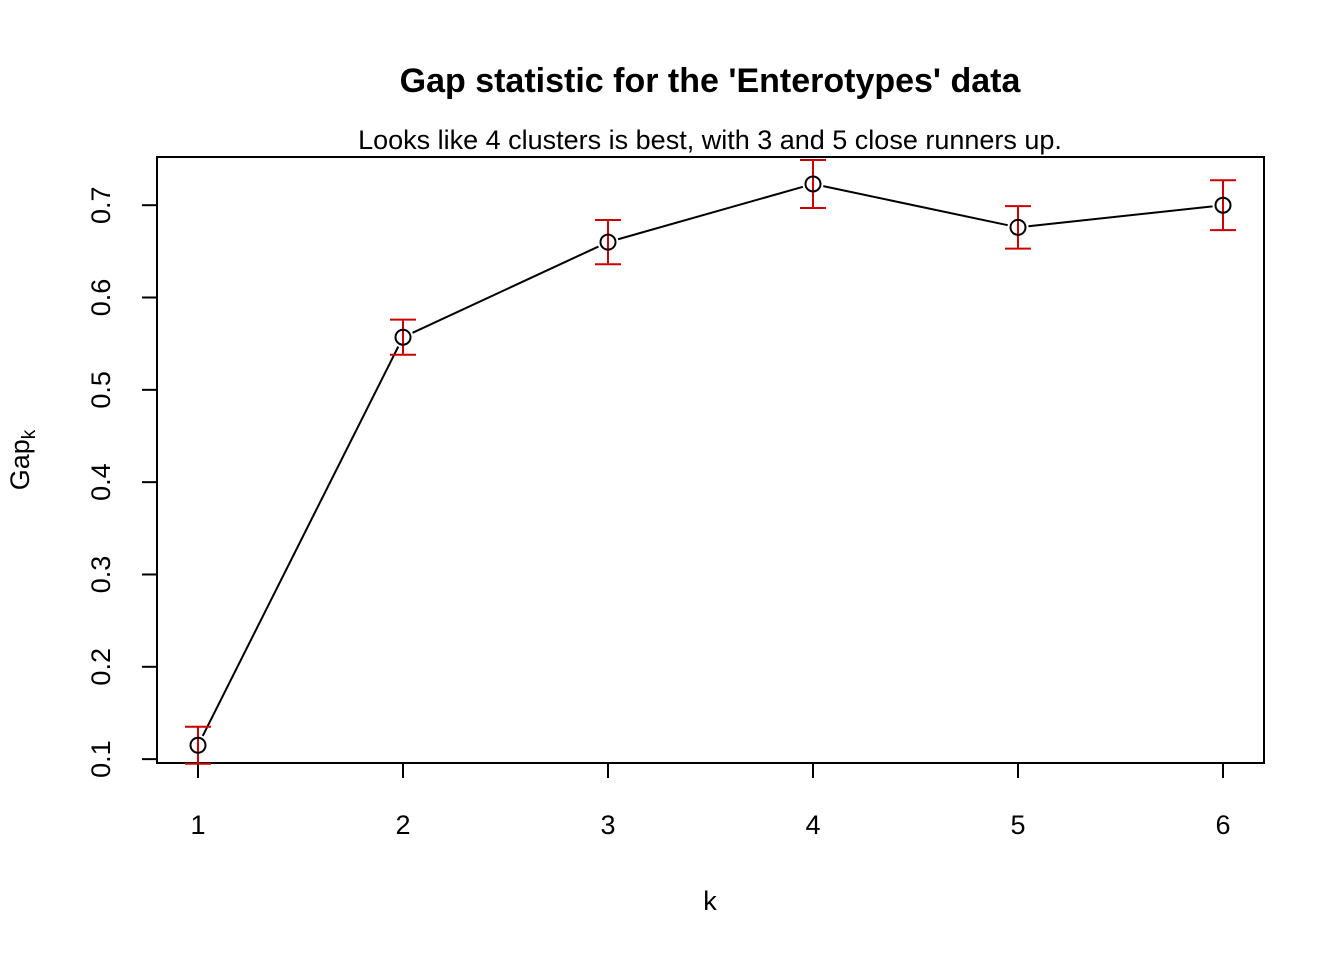 This screenshot has width=1344, height=960. I want to click on y-tick-label: 0.2, so click(101, 667).